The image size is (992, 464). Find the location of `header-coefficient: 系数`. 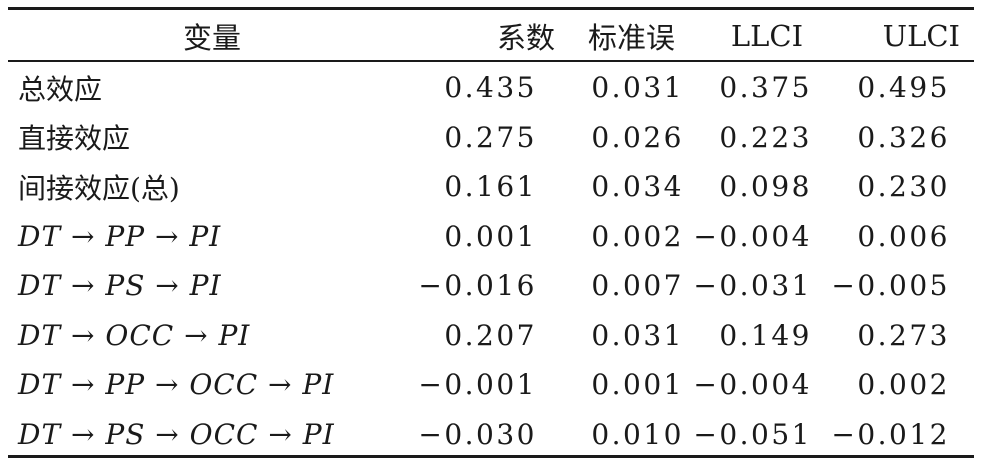

header-coefficient: 系数 is located at coordinates (525, 37).